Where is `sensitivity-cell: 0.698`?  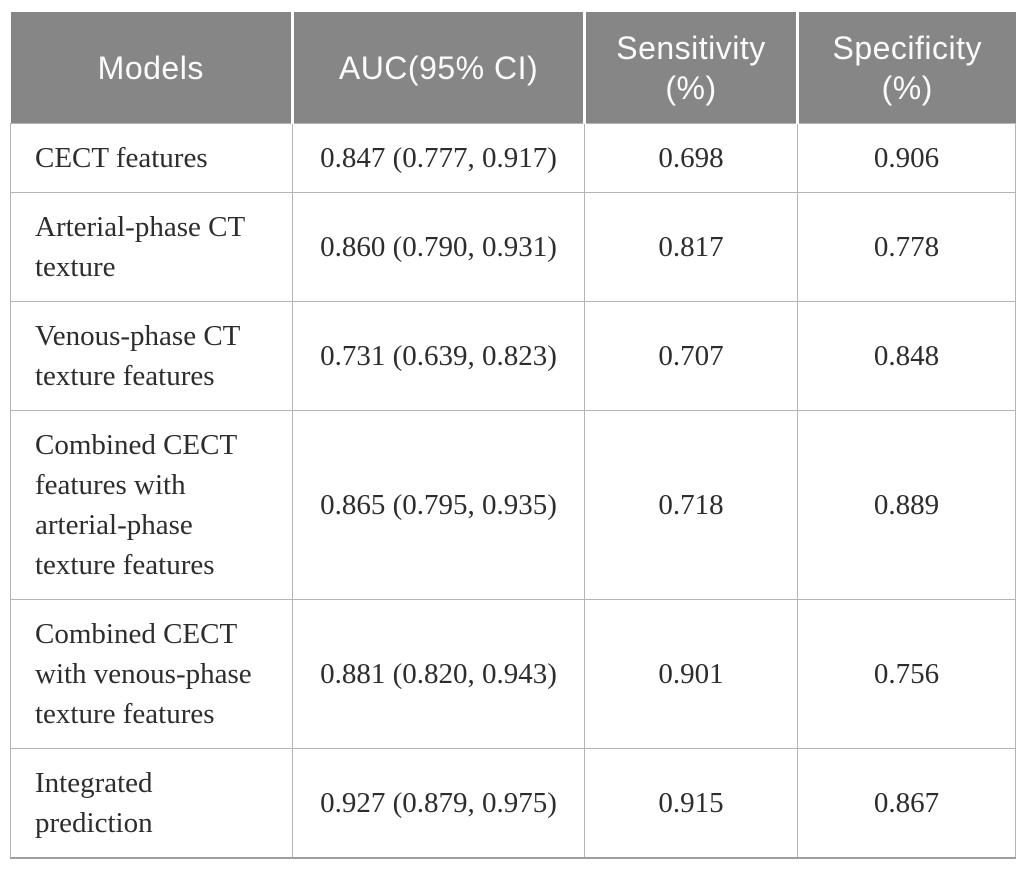
sensitivity-cell: 0.698 is located at coordinates (691, 158).